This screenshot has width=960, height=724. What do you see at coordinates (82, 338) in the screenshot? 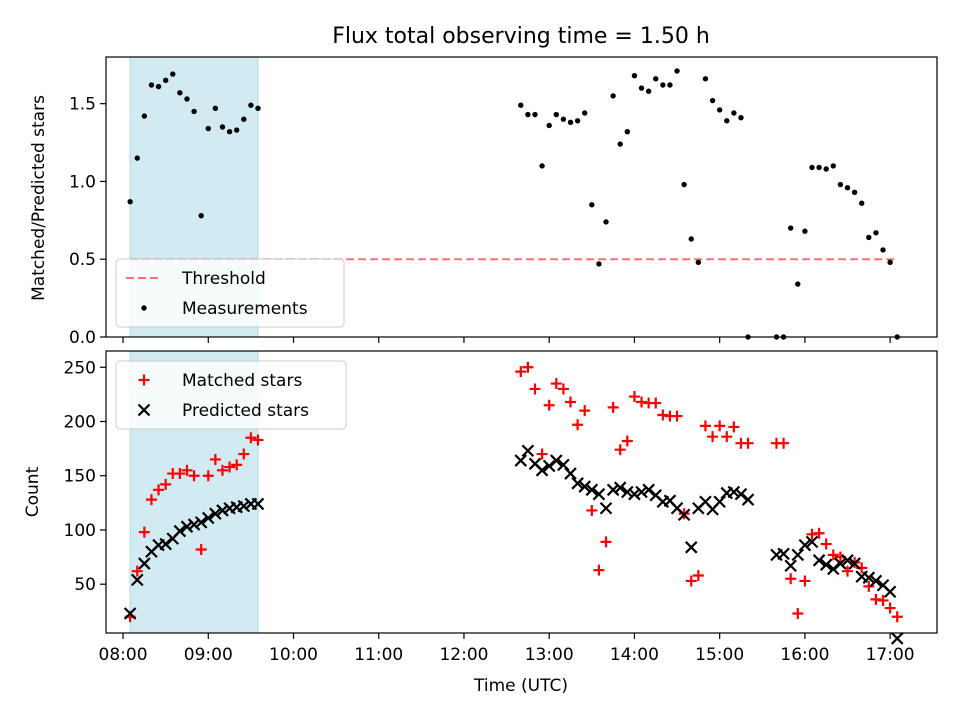
I see `y-tick-label: 0.0` at bounding box center [82, 338].